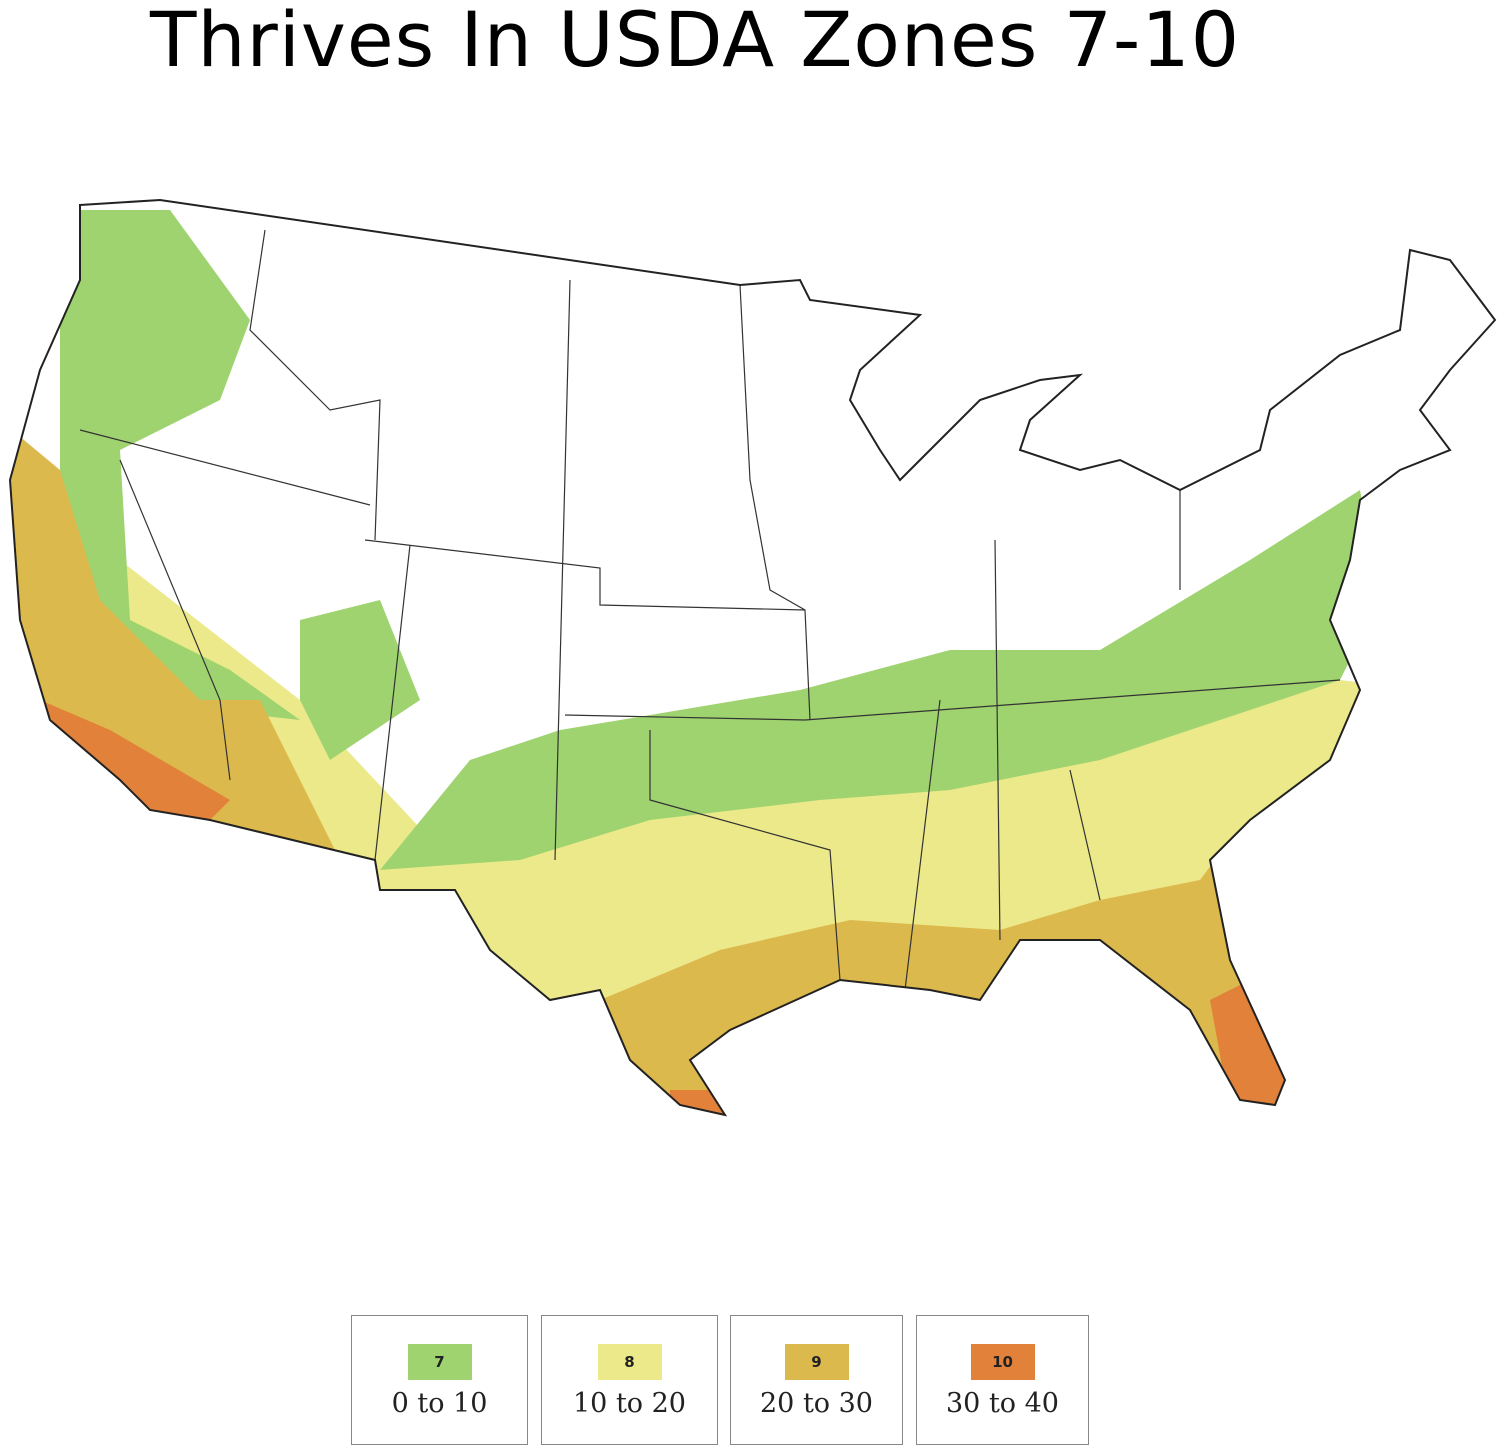  I want to click on legend-range: 20 to 30, so click(816, 1403).